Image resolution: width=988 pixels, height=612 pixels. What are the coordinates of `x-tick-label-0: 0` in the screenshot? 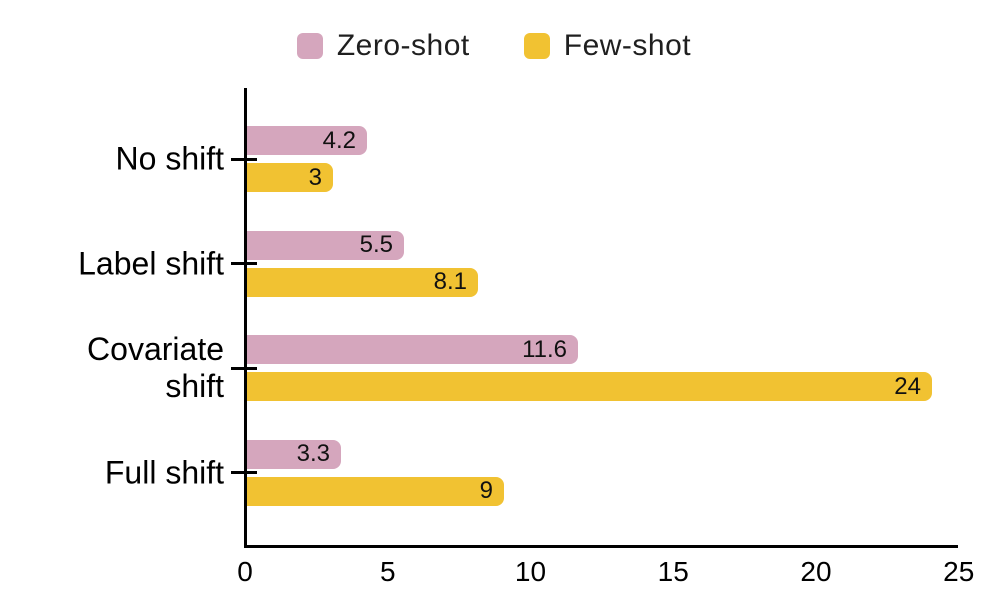 It's located at (245, 571).